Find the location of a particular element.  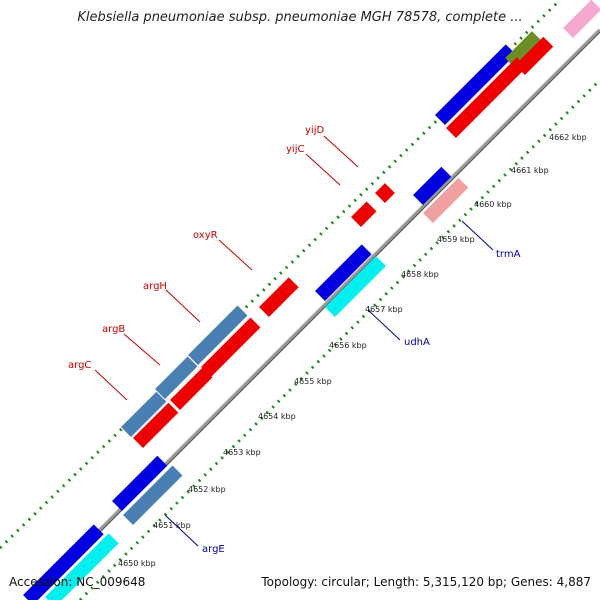

gene-label: trmA is located at coordinates (508, 254).